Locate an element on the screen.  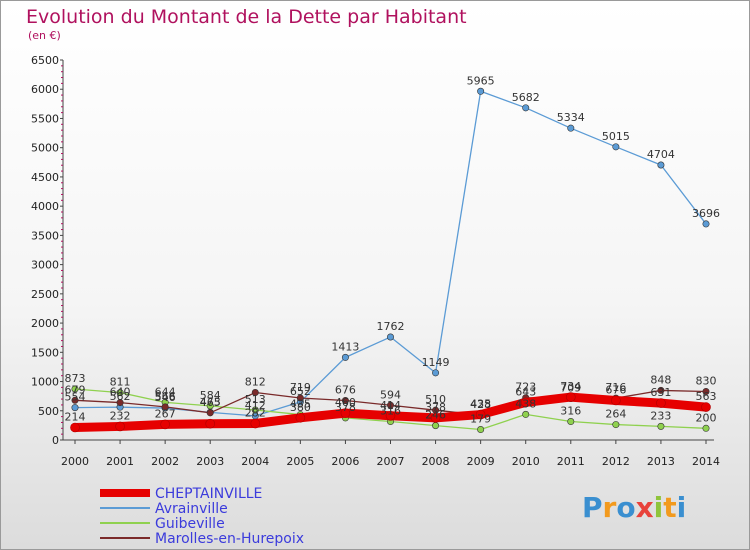
data-label: 510 is located at coordinates (435, 399).